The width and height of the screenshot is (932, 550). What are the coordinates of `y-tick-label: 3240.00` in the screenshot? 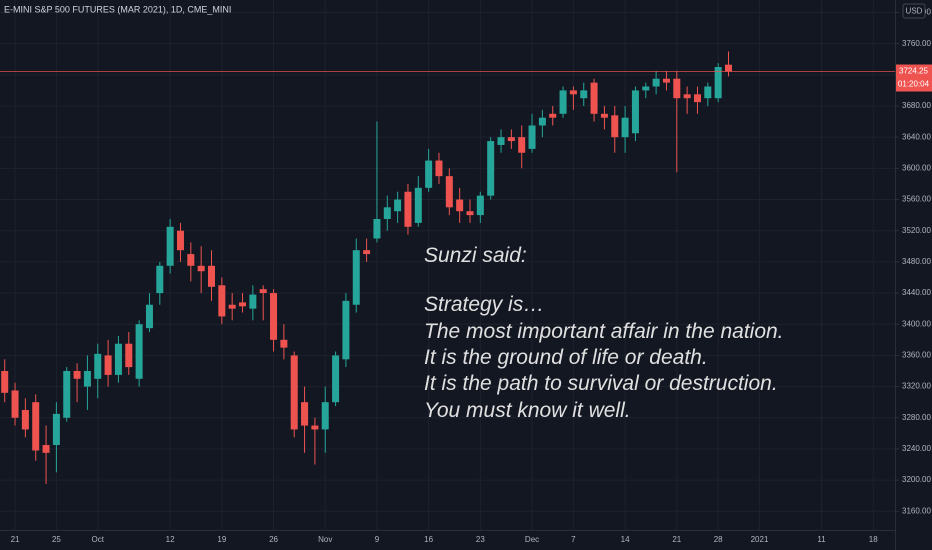 It's located at (916, 448).